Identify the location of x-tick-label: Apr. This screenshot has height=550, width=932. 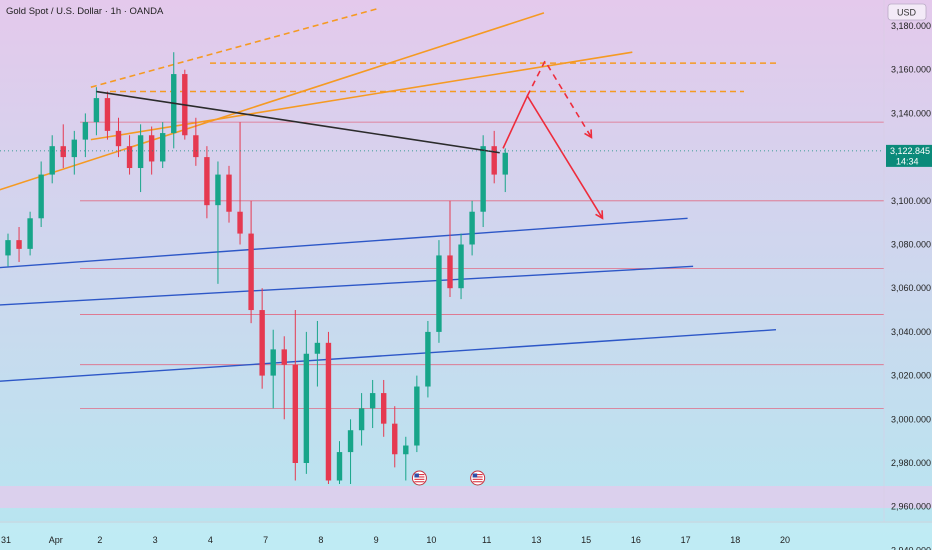
(56, 540).